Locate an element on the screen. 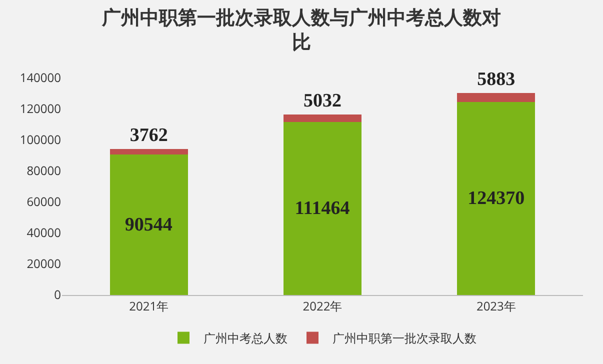 The height and width of the screenshot is (364, 603). data-label: 124370 is located at coordinates (496, 199).